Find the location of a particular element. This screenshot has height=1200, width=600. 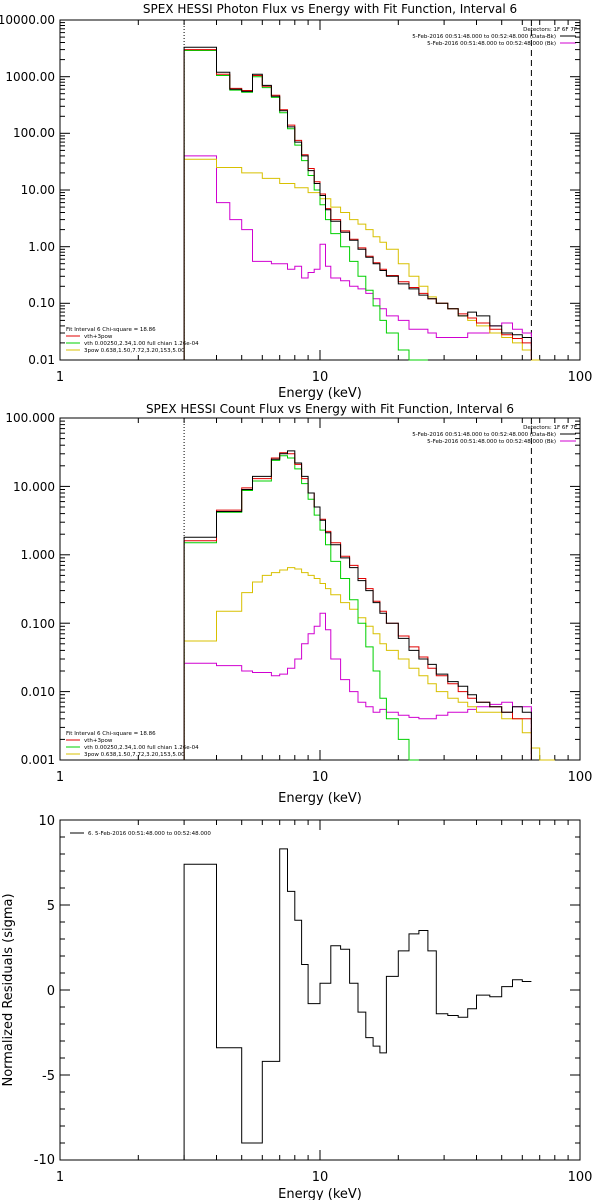

count-series-3pow is located at coordinates (369, 664).